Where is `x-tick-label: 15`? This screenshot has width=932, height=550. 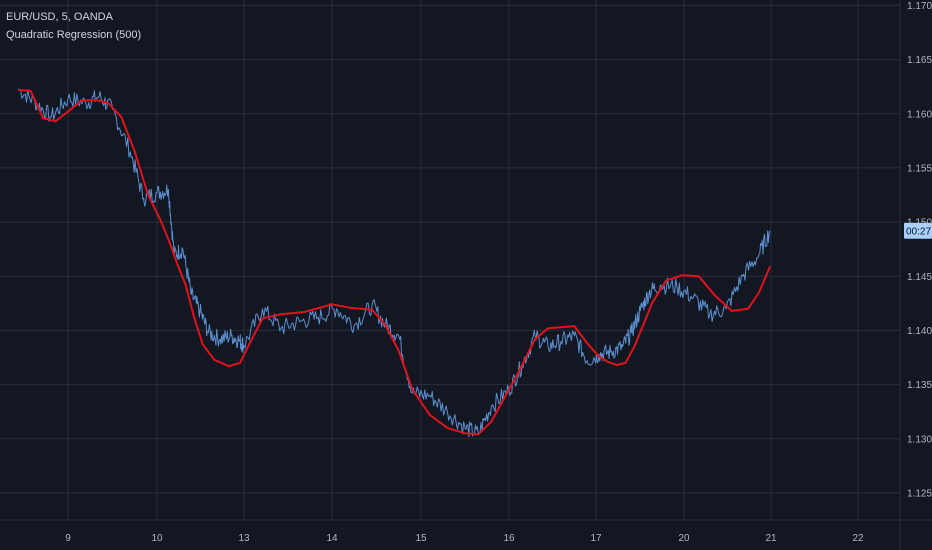 x-tick-label: 15 is located at coordinates (421, 538).